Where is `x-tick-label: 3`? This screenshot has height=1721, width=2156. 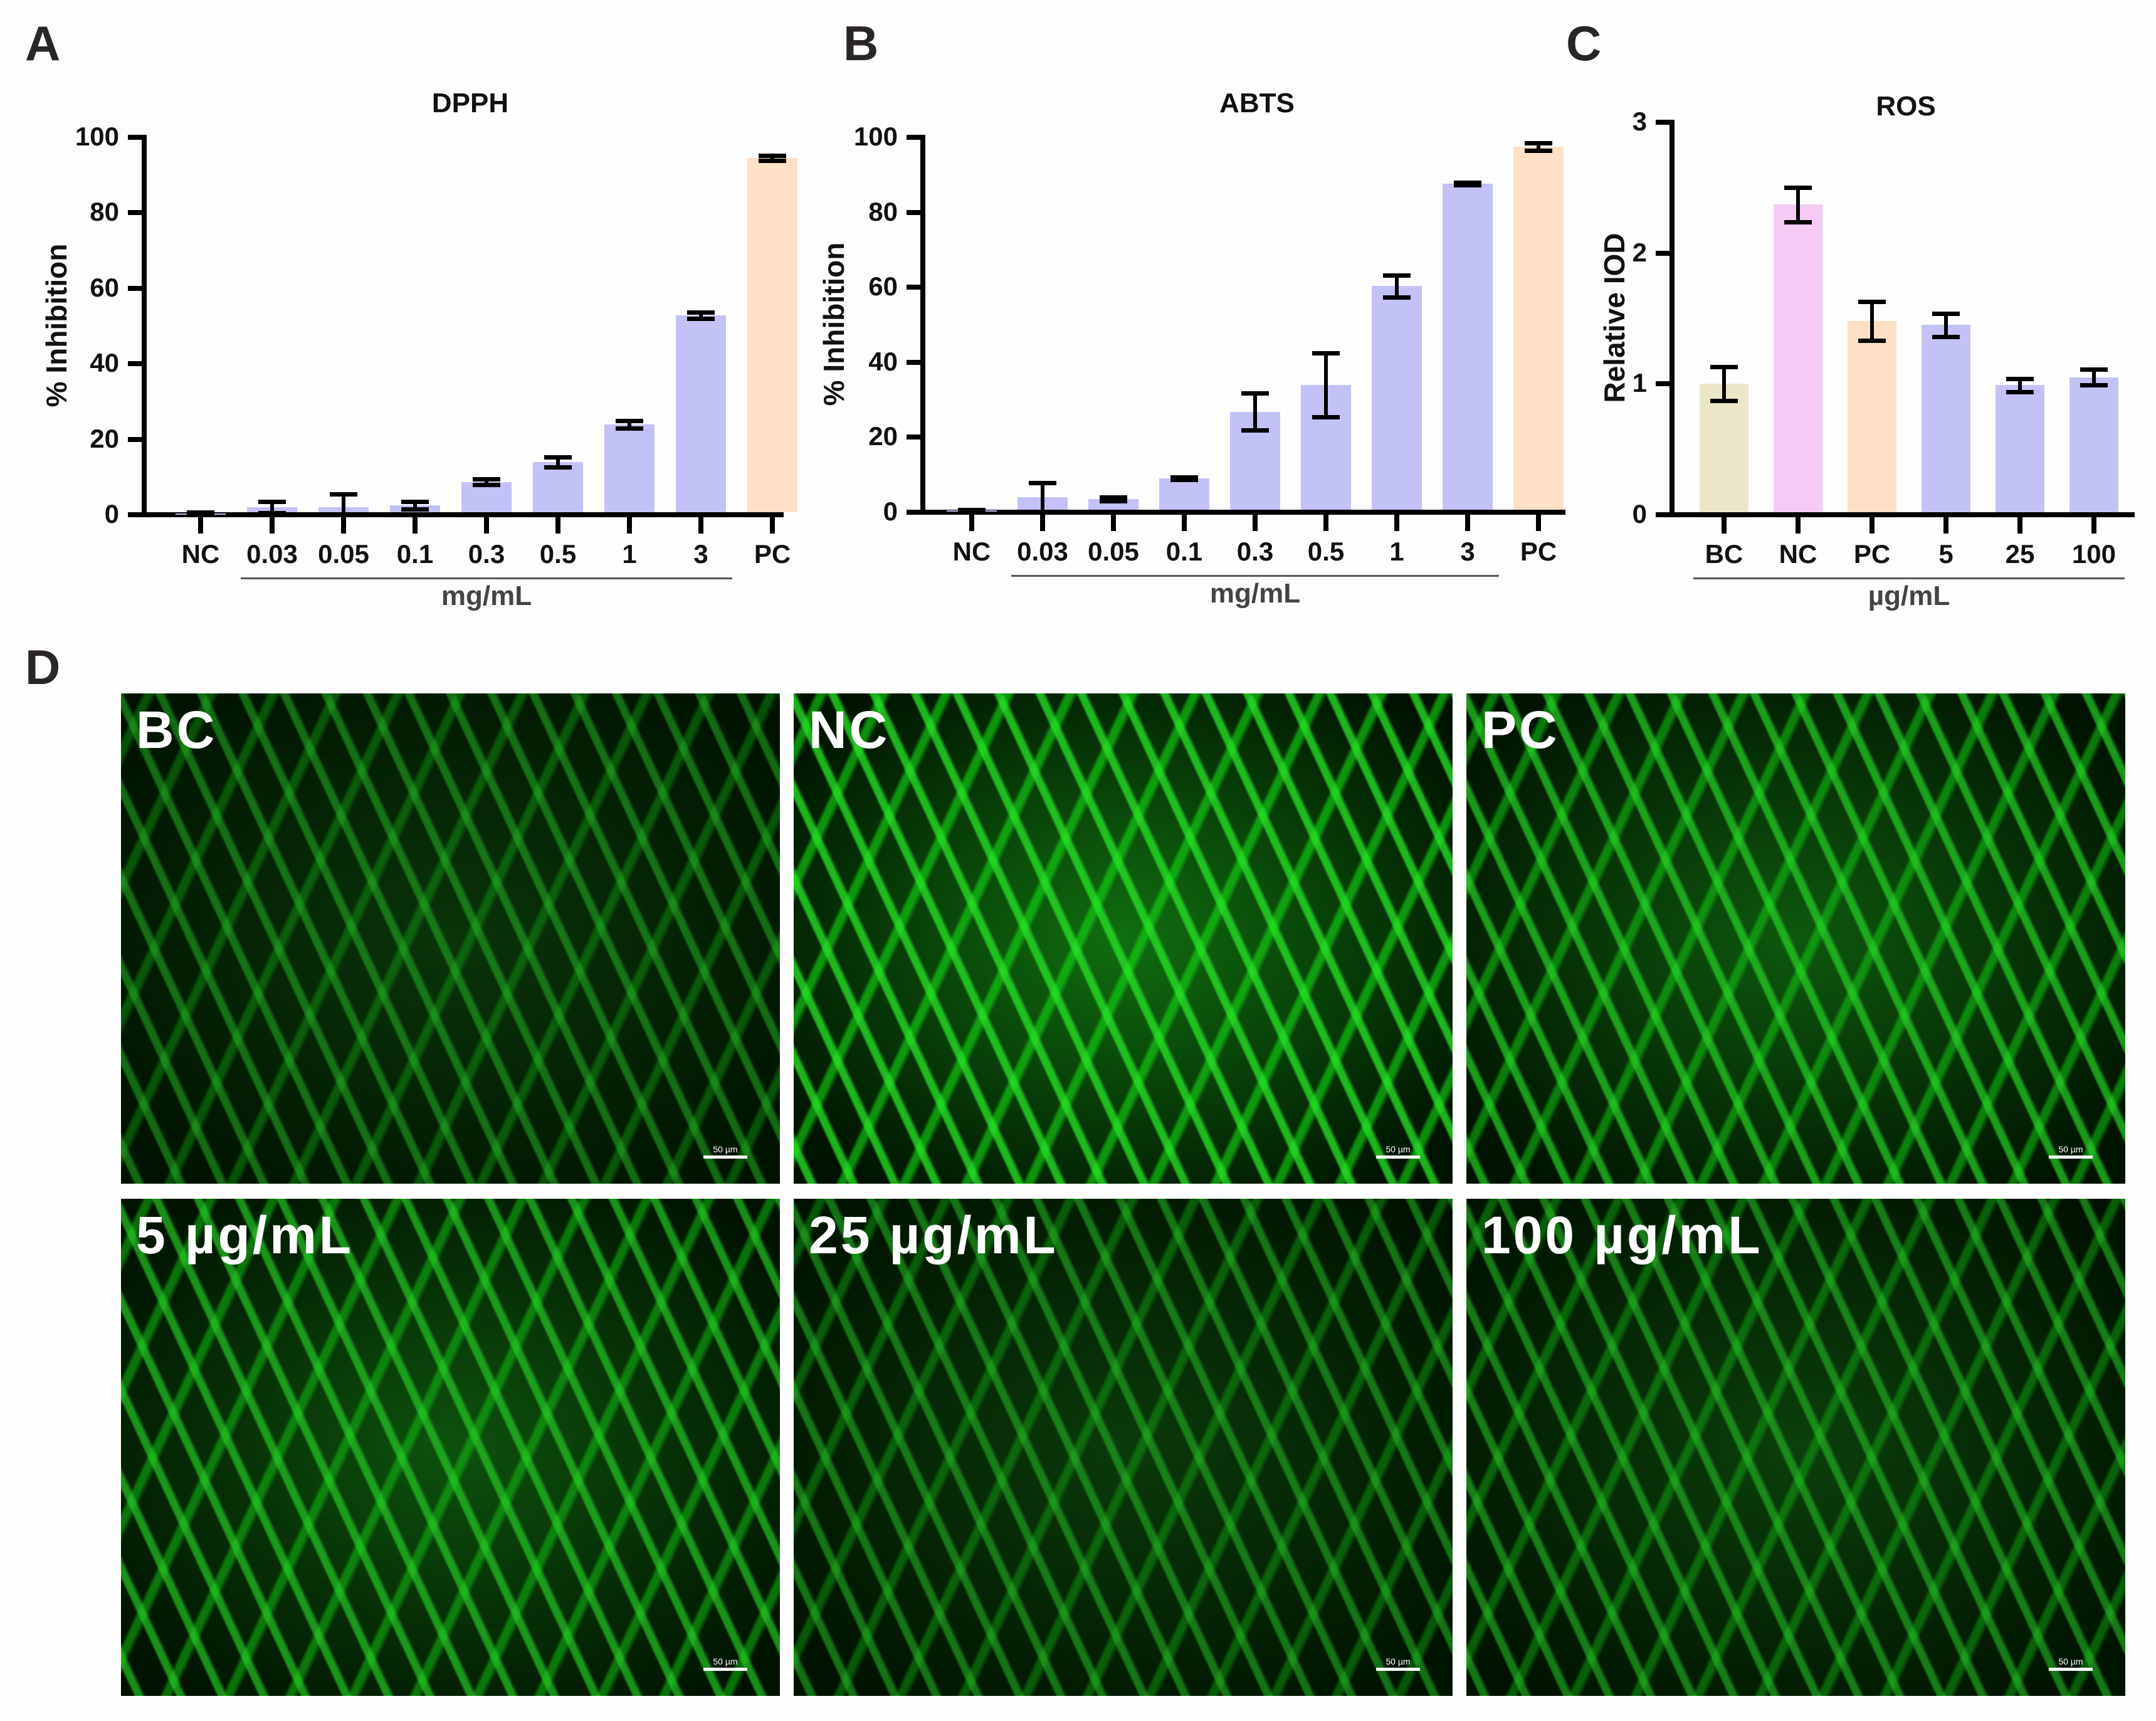
x-tick-label: 3 is located at coordinates (1467, 551).